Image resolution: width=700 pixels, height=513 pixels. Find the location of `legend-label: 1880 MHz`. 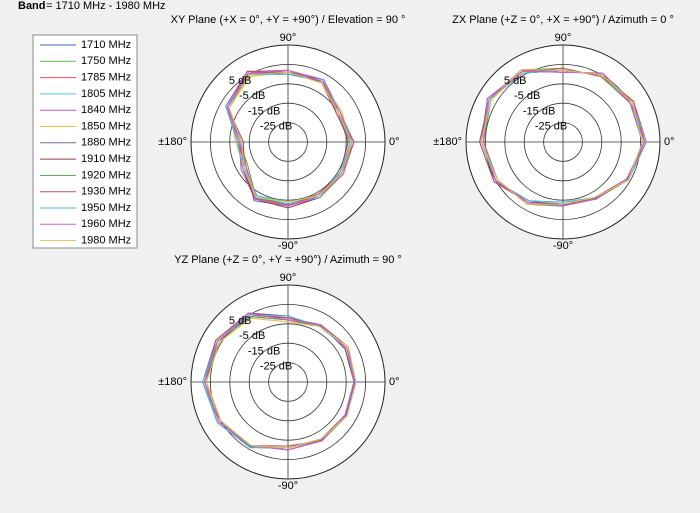

legend-label: 1880 MHz is located at coordinates (106, 143).